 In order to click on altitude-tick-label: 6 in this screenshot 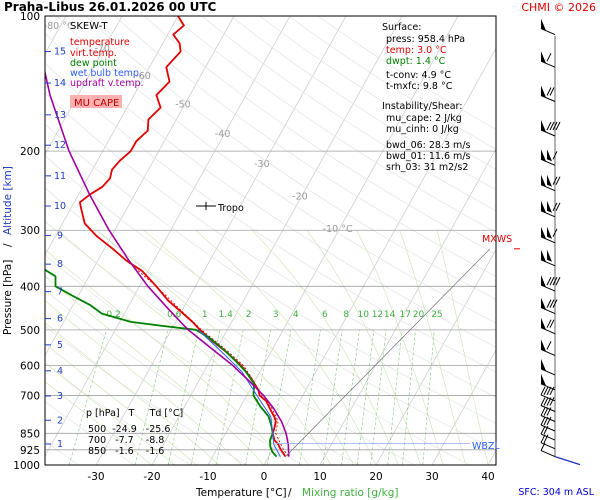, I will do `click(60, 319)`.